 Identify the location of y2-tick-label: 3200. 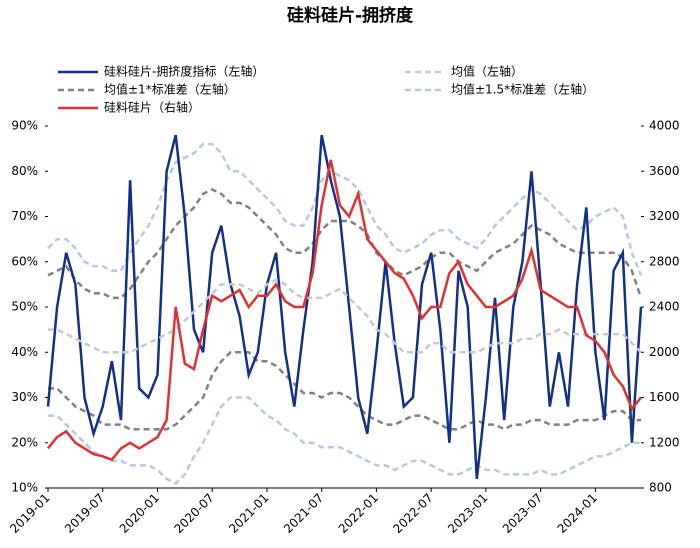
(664, 216).